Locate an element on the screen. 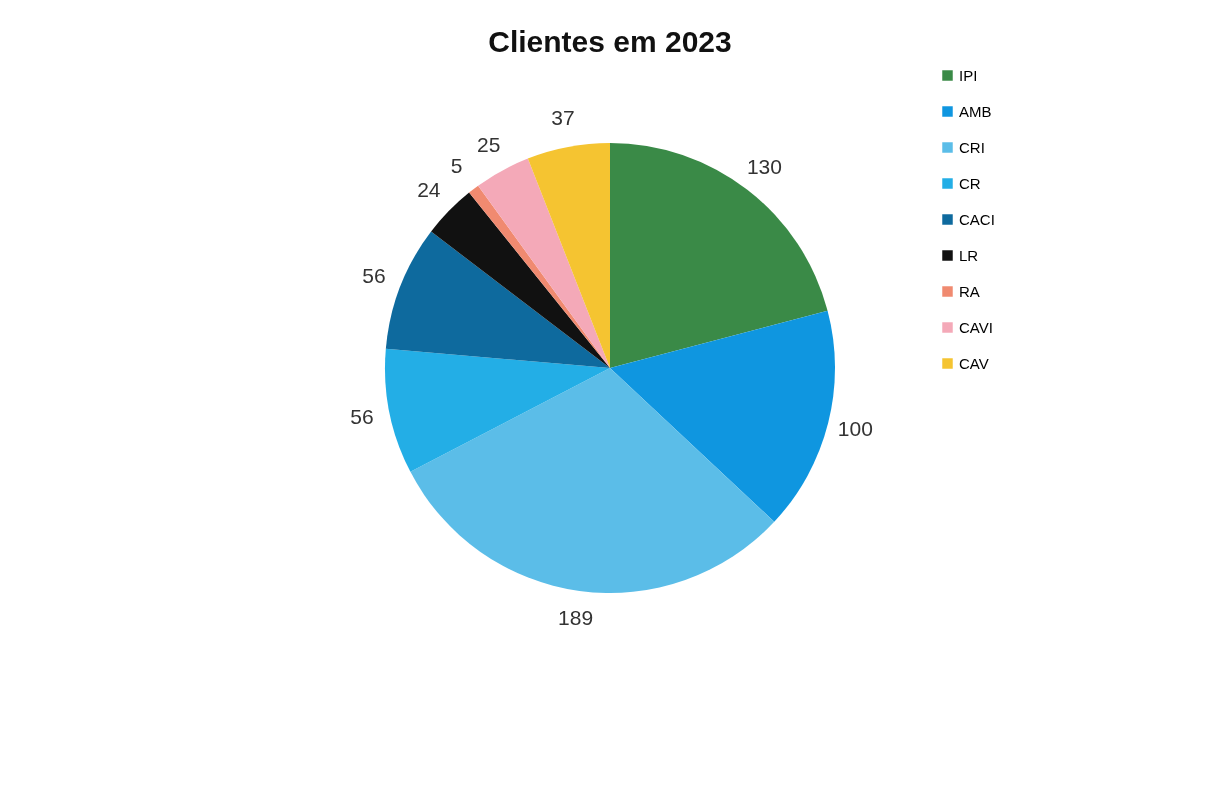 This screenshot has height=801, width=1208. data-label: 189 is located at coordinates (576, 617).